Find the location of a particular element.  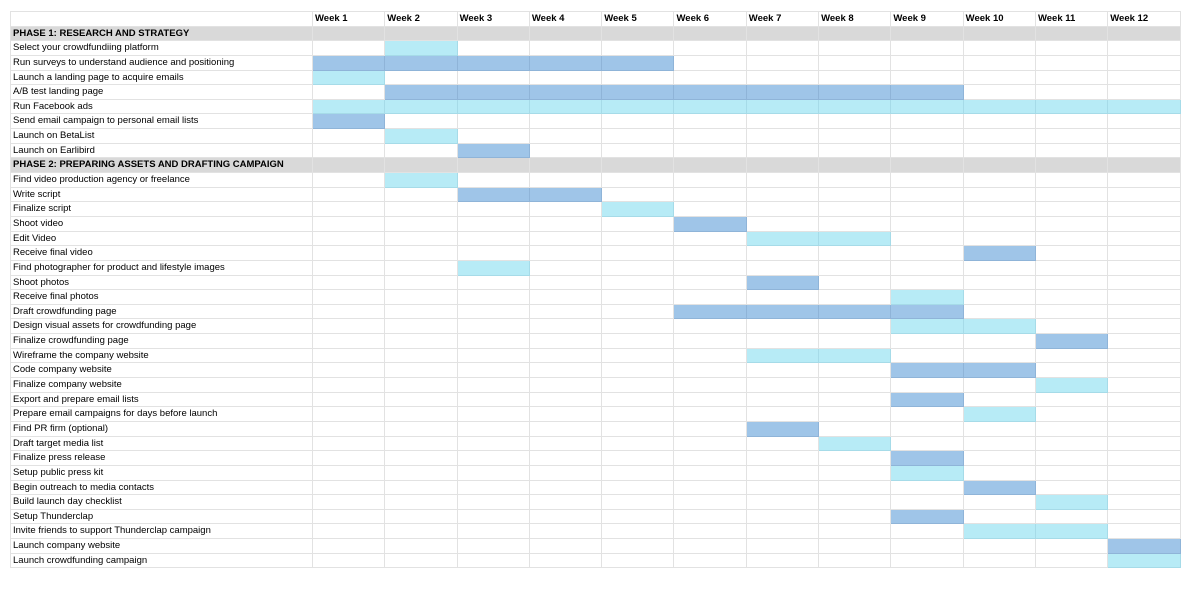

task-name-cell: Setup Thunderclap is located at coordinates (162, 517).